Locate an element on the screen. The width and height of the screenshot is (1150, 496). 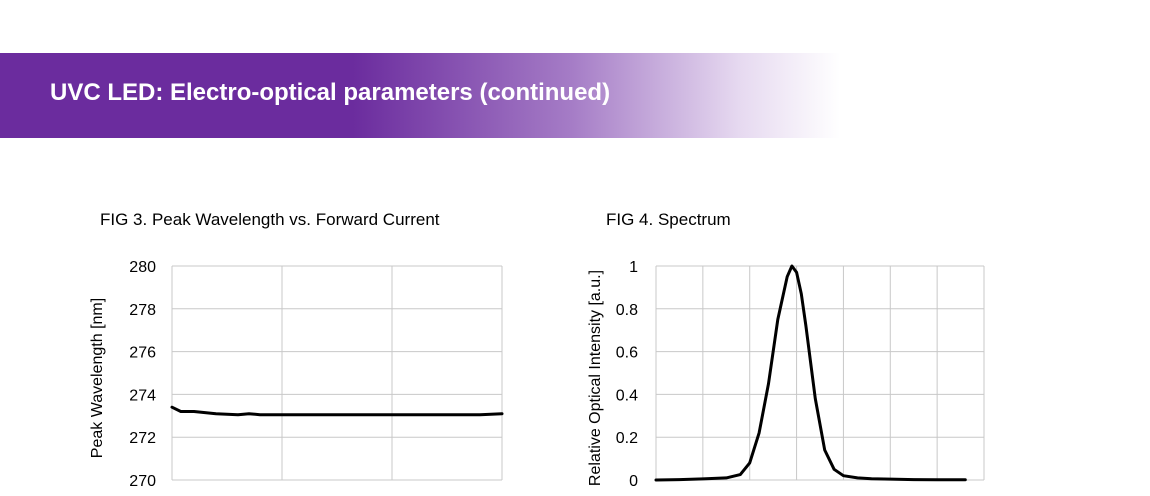
y-tick-label: 278 is located at coordinates (142, 310).